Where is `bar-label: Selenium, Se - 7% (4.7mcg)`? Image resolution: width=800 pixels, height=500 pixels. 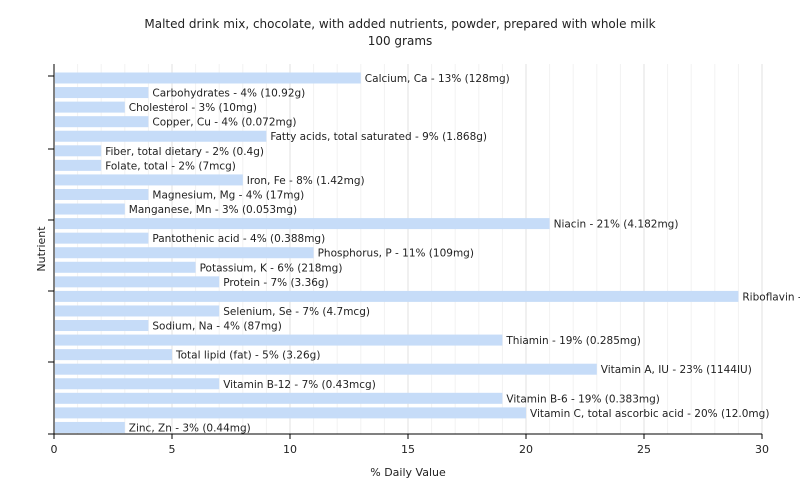 bar-label: Selenium, Se - 7% (4.7mcg) is located at coordinates (296, 312).